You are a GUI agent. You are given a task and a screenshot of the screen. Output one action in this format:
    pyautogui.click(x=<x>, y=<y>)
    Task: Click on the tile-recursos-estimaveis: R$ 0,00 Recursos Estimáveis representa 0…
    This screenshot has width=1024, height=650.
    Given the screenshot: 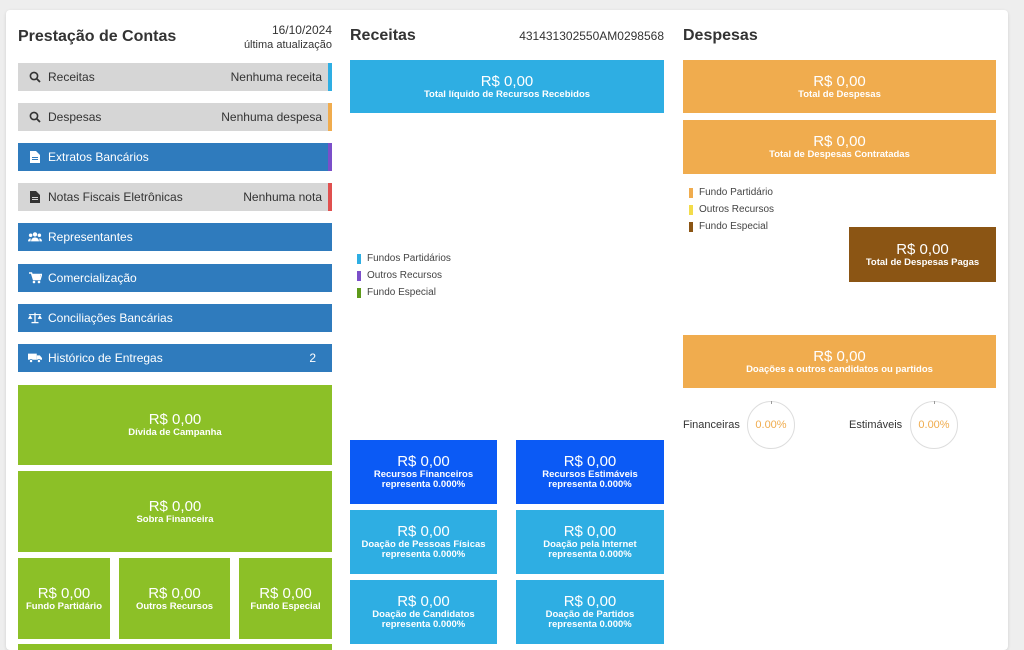 What is the action you would take?
    pyautogui.click(x=590, y=472)
    